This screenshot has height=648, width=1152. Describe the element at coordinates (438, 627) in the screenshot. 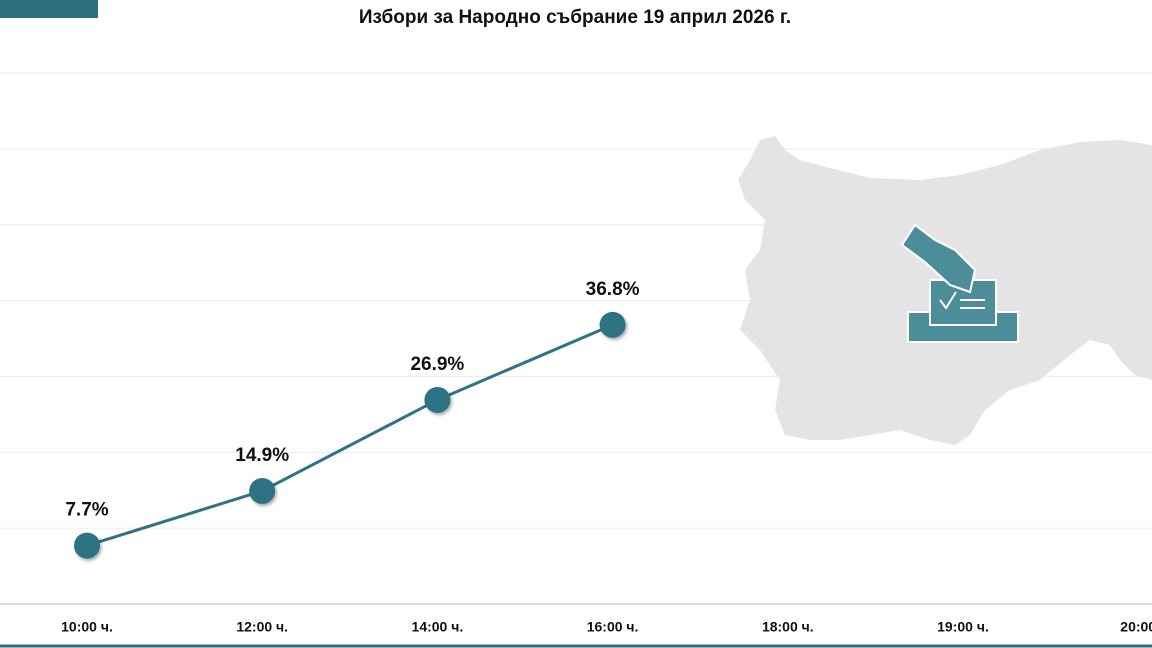

I see `x-tick-label: 14:00 ч.` at that location.